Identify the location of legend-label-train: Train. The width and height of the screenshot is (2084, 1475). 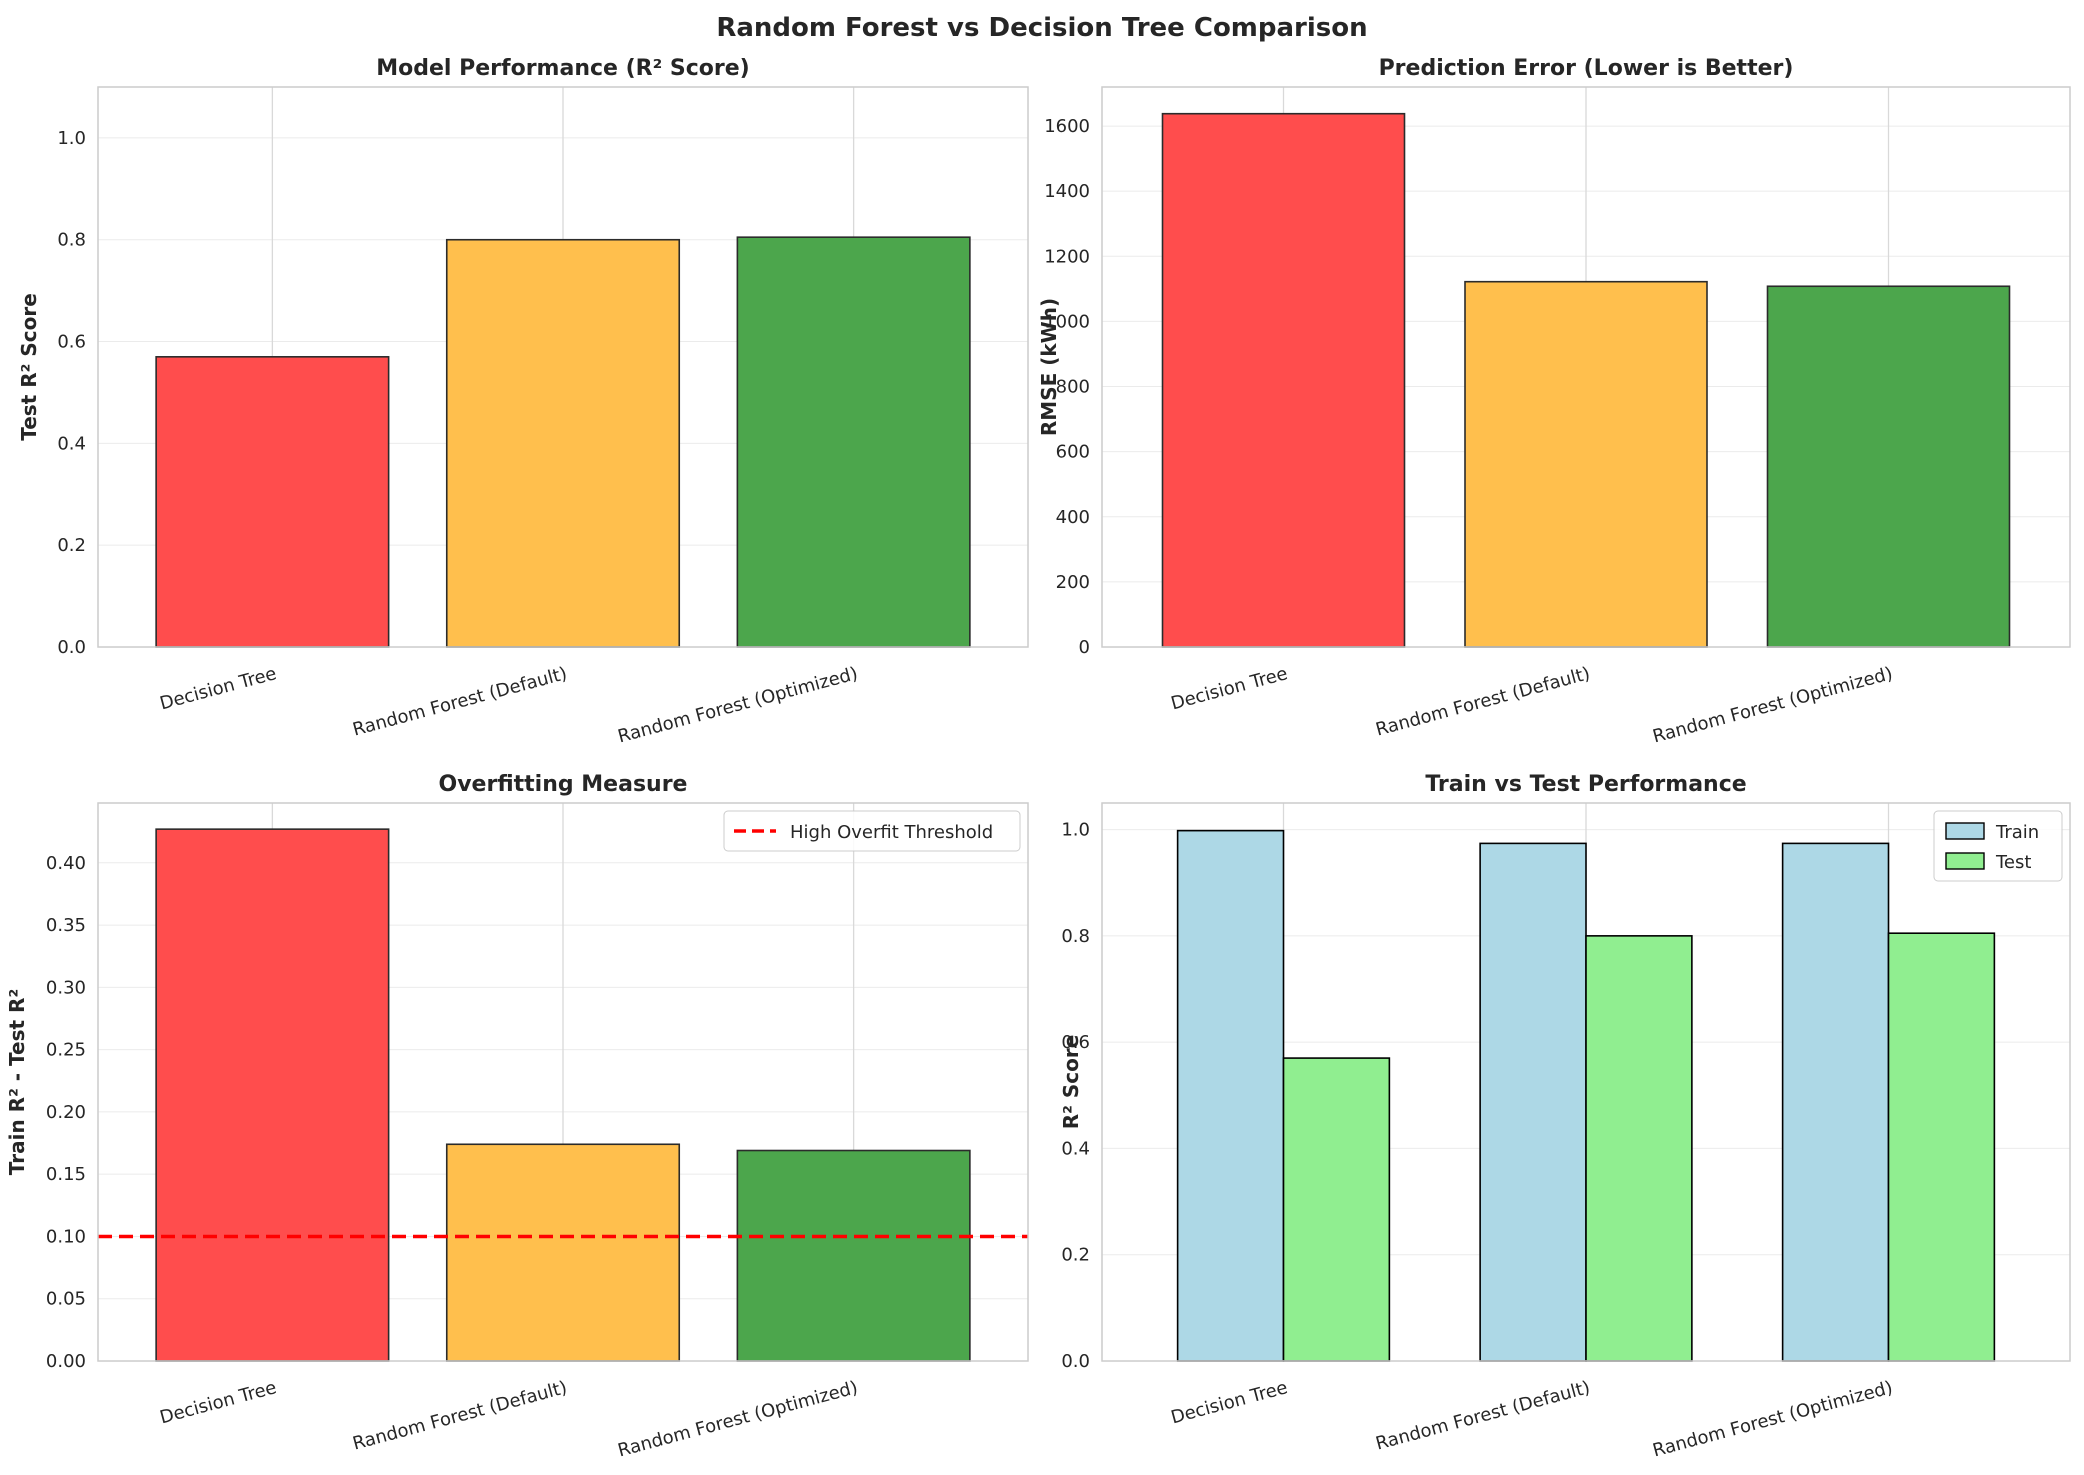
(2017, 832).